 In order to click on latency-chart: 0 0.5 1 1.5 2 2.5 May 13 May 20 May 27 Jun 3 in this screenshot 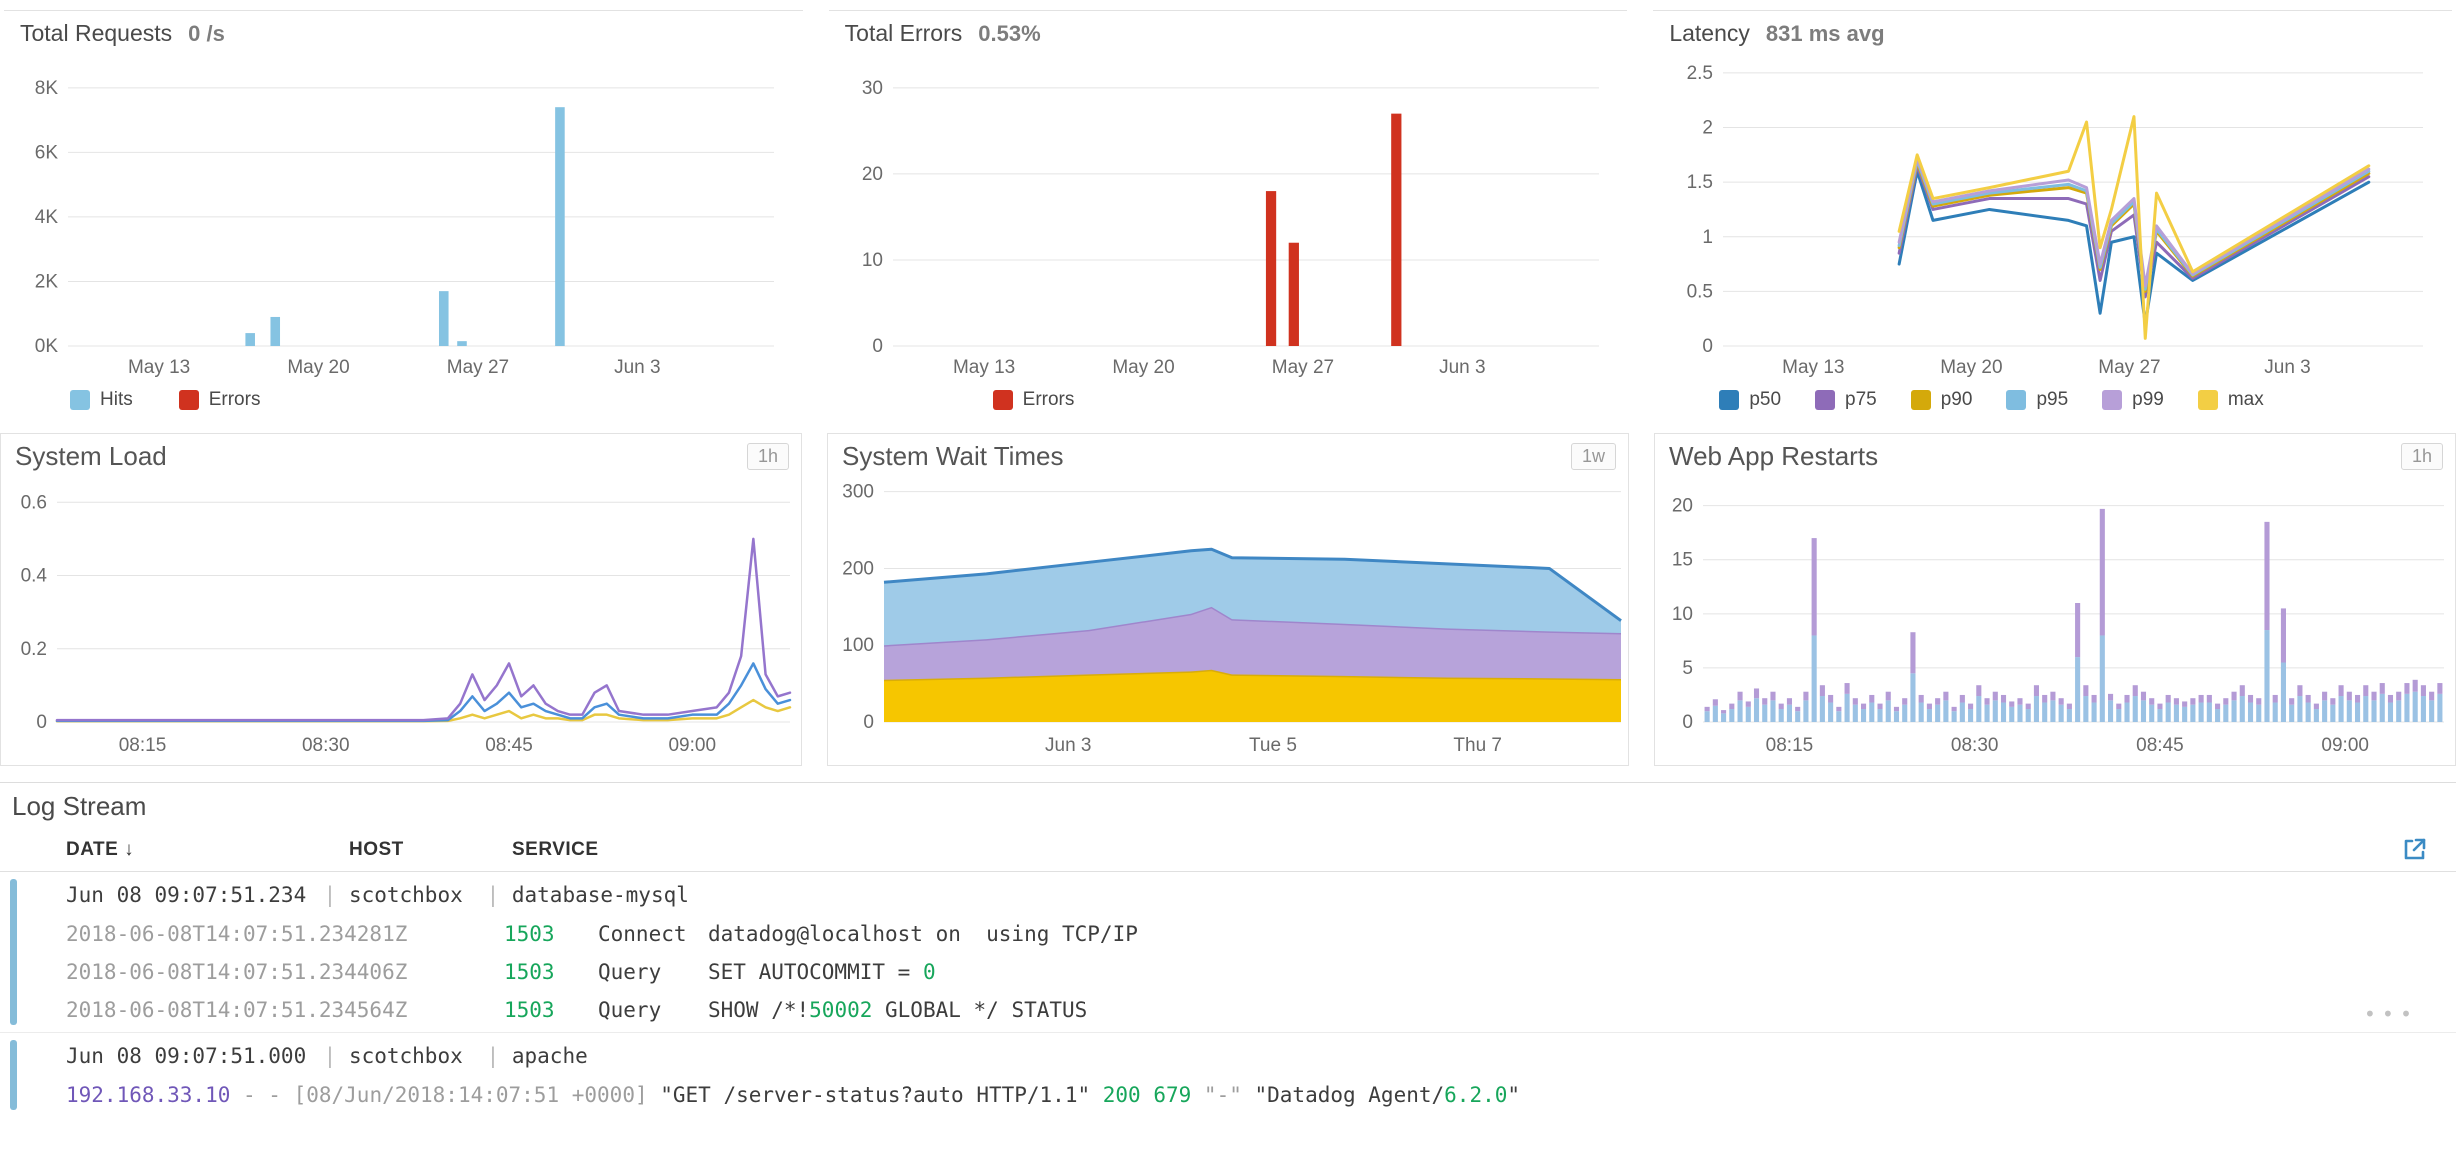, I will do `click(2052, 217)`.